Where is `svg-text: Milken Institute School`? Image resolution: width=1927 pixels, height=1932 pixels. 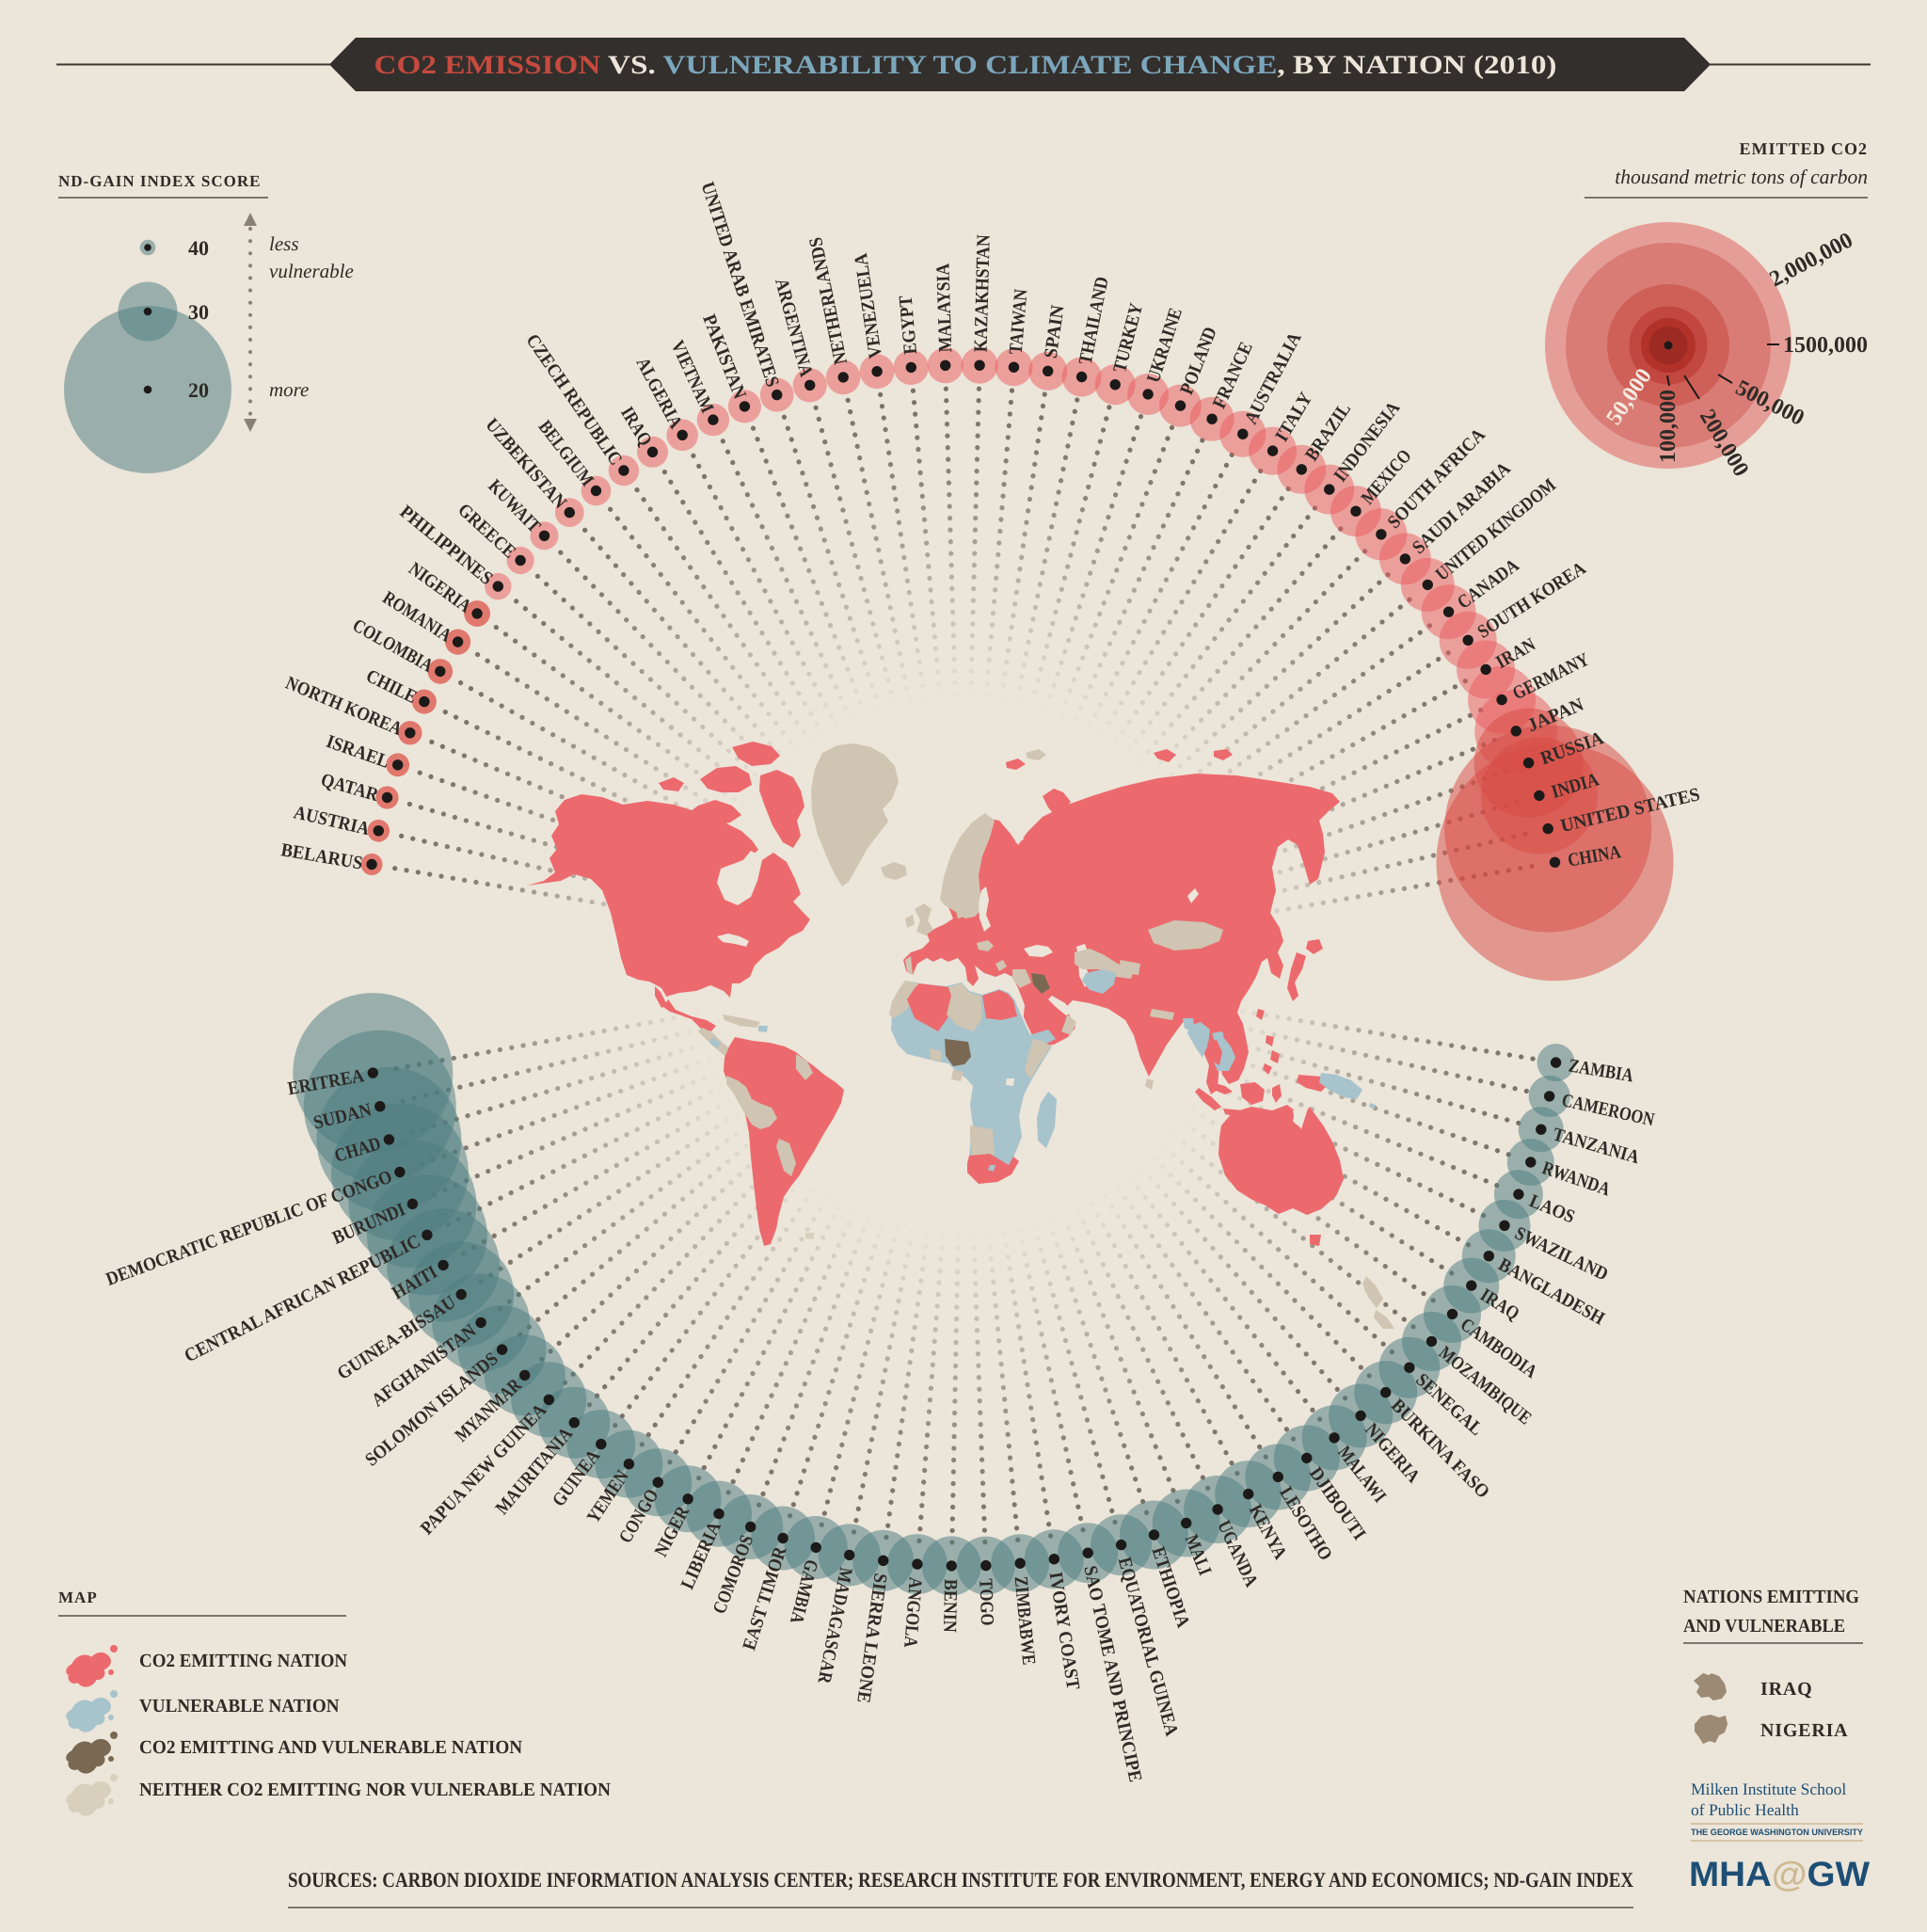 svg-text: Milken Institute School is located at coordinates (1768, 1789).